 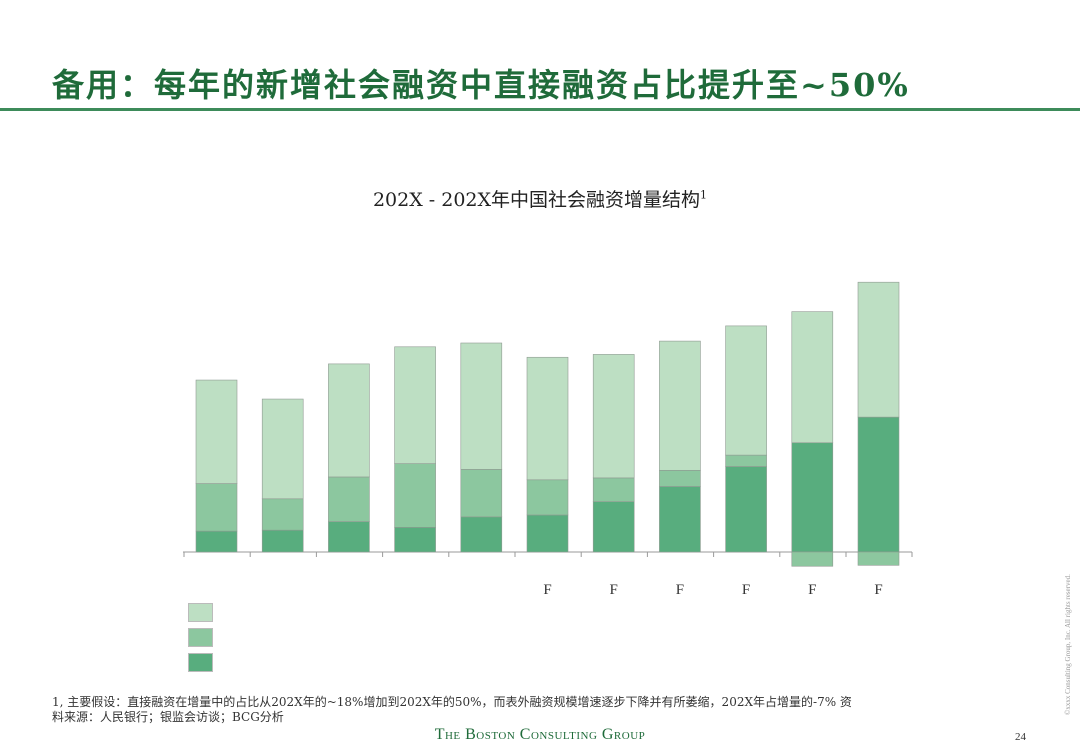 What do you see at coordinates (200, 637) in the screenshot?
I see `legend-swatch-middle` at bounding box center [200, 637].